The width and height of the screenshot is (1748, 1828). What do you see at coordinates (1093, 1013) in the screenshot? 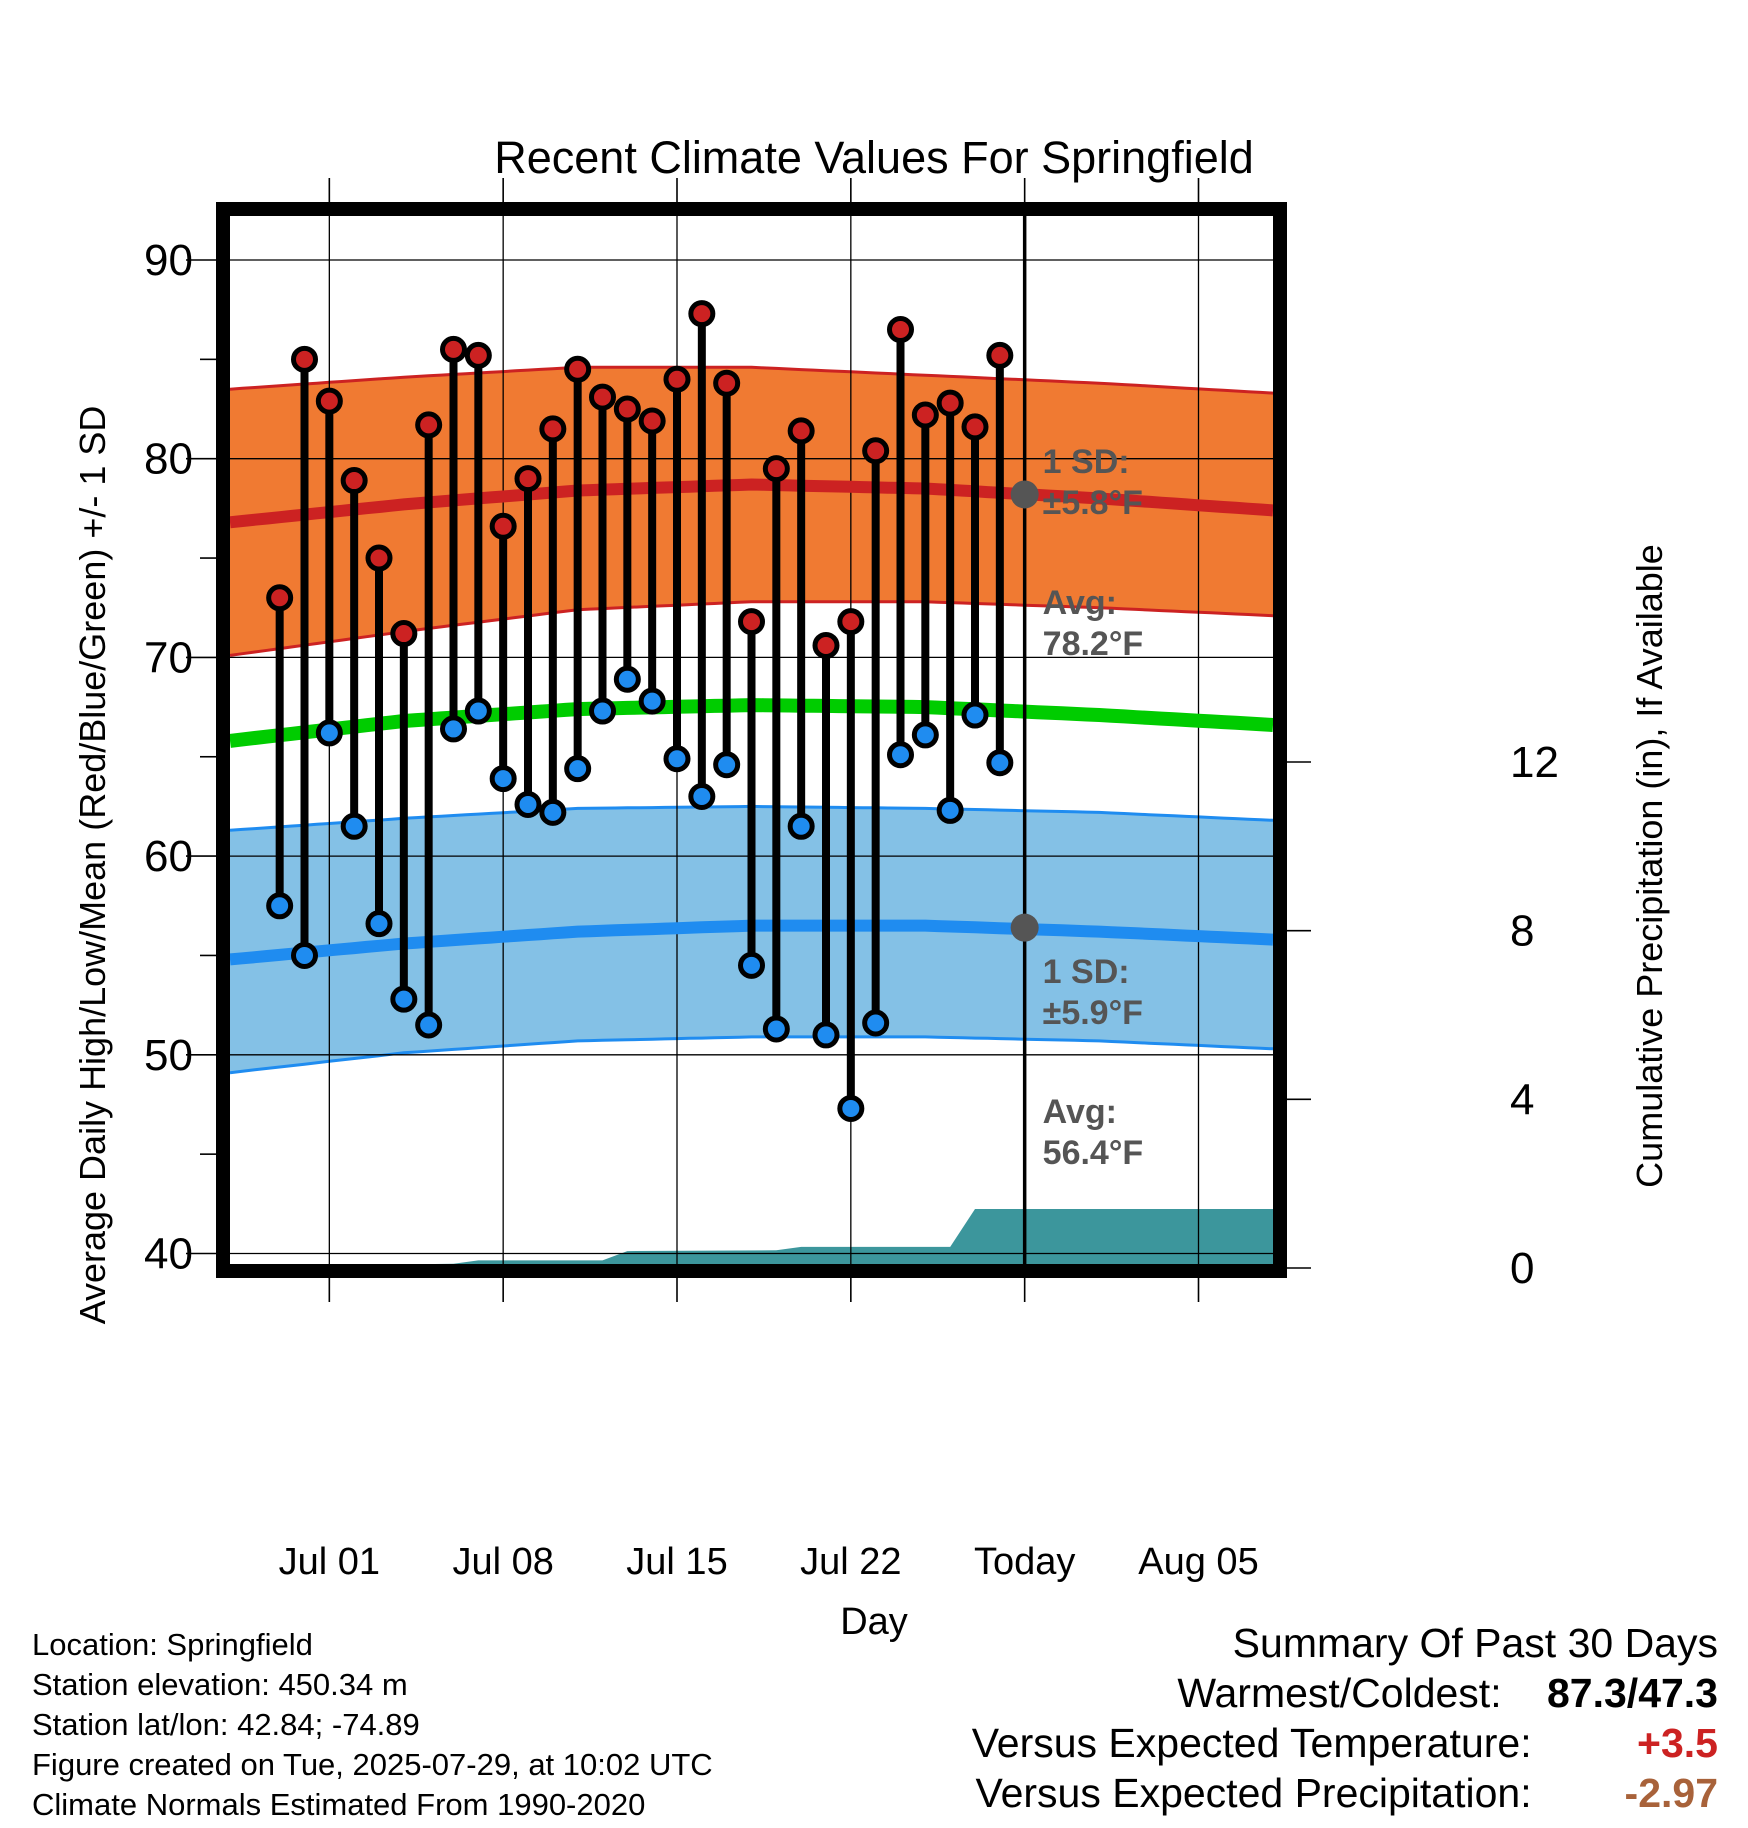
I see `low-sd-value: ±5.9°F` at bounding box center [1093, 1013].